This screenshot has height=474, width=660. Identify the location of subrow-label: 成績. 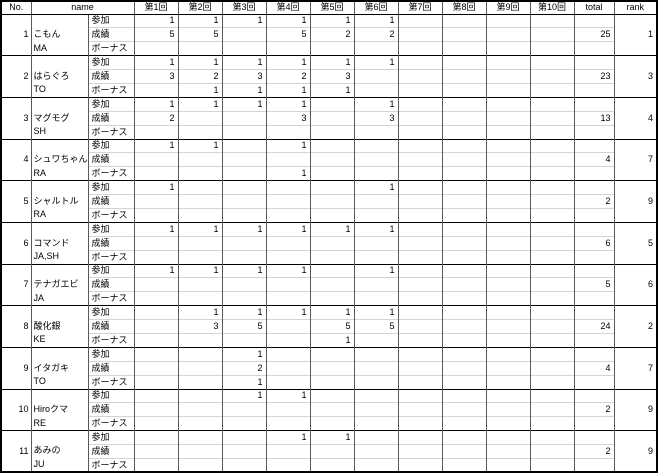
(111, 368).